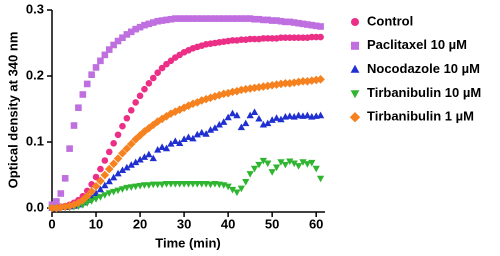 The image size is (500, 256). What do you see at coordinates (417, 44) in the screenshot?
I see `legend-label: Paclitaxel 10 µM` at bounding box center [417, 44].